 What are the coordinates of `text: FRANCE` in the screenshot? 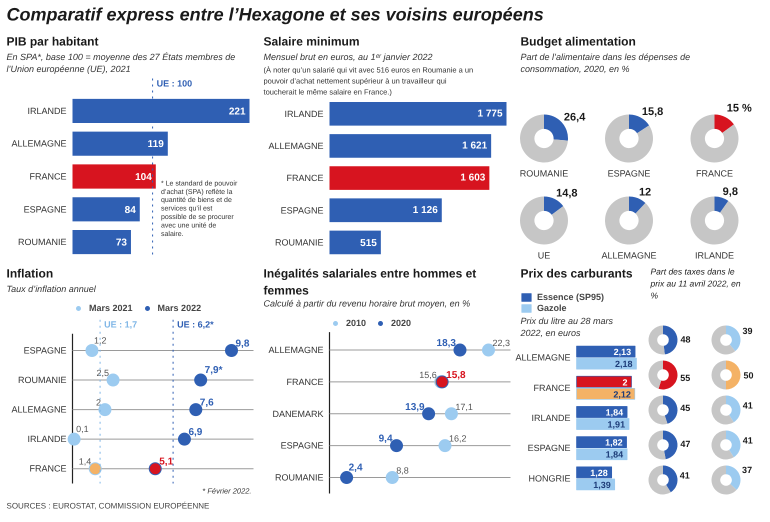 It's located at (715, 173).